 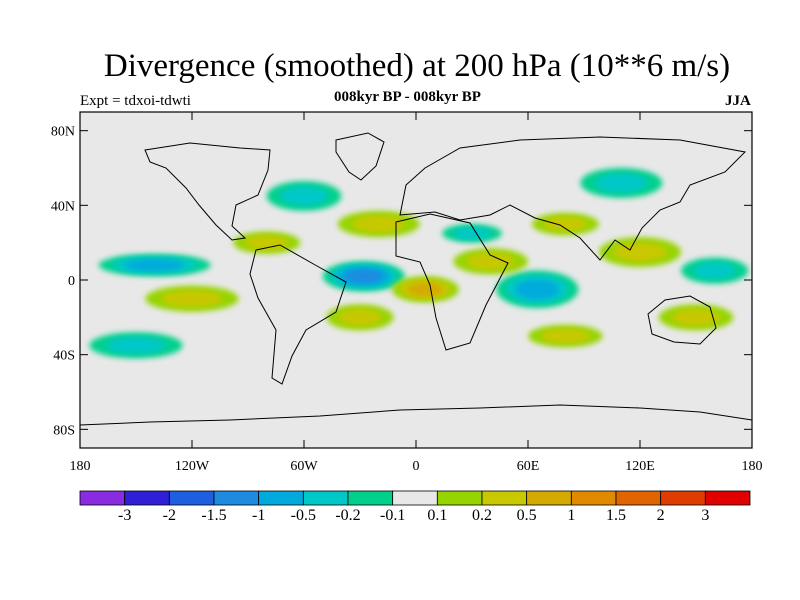 I want to click on colorbar-label: -1, so click(x=258, y=515).